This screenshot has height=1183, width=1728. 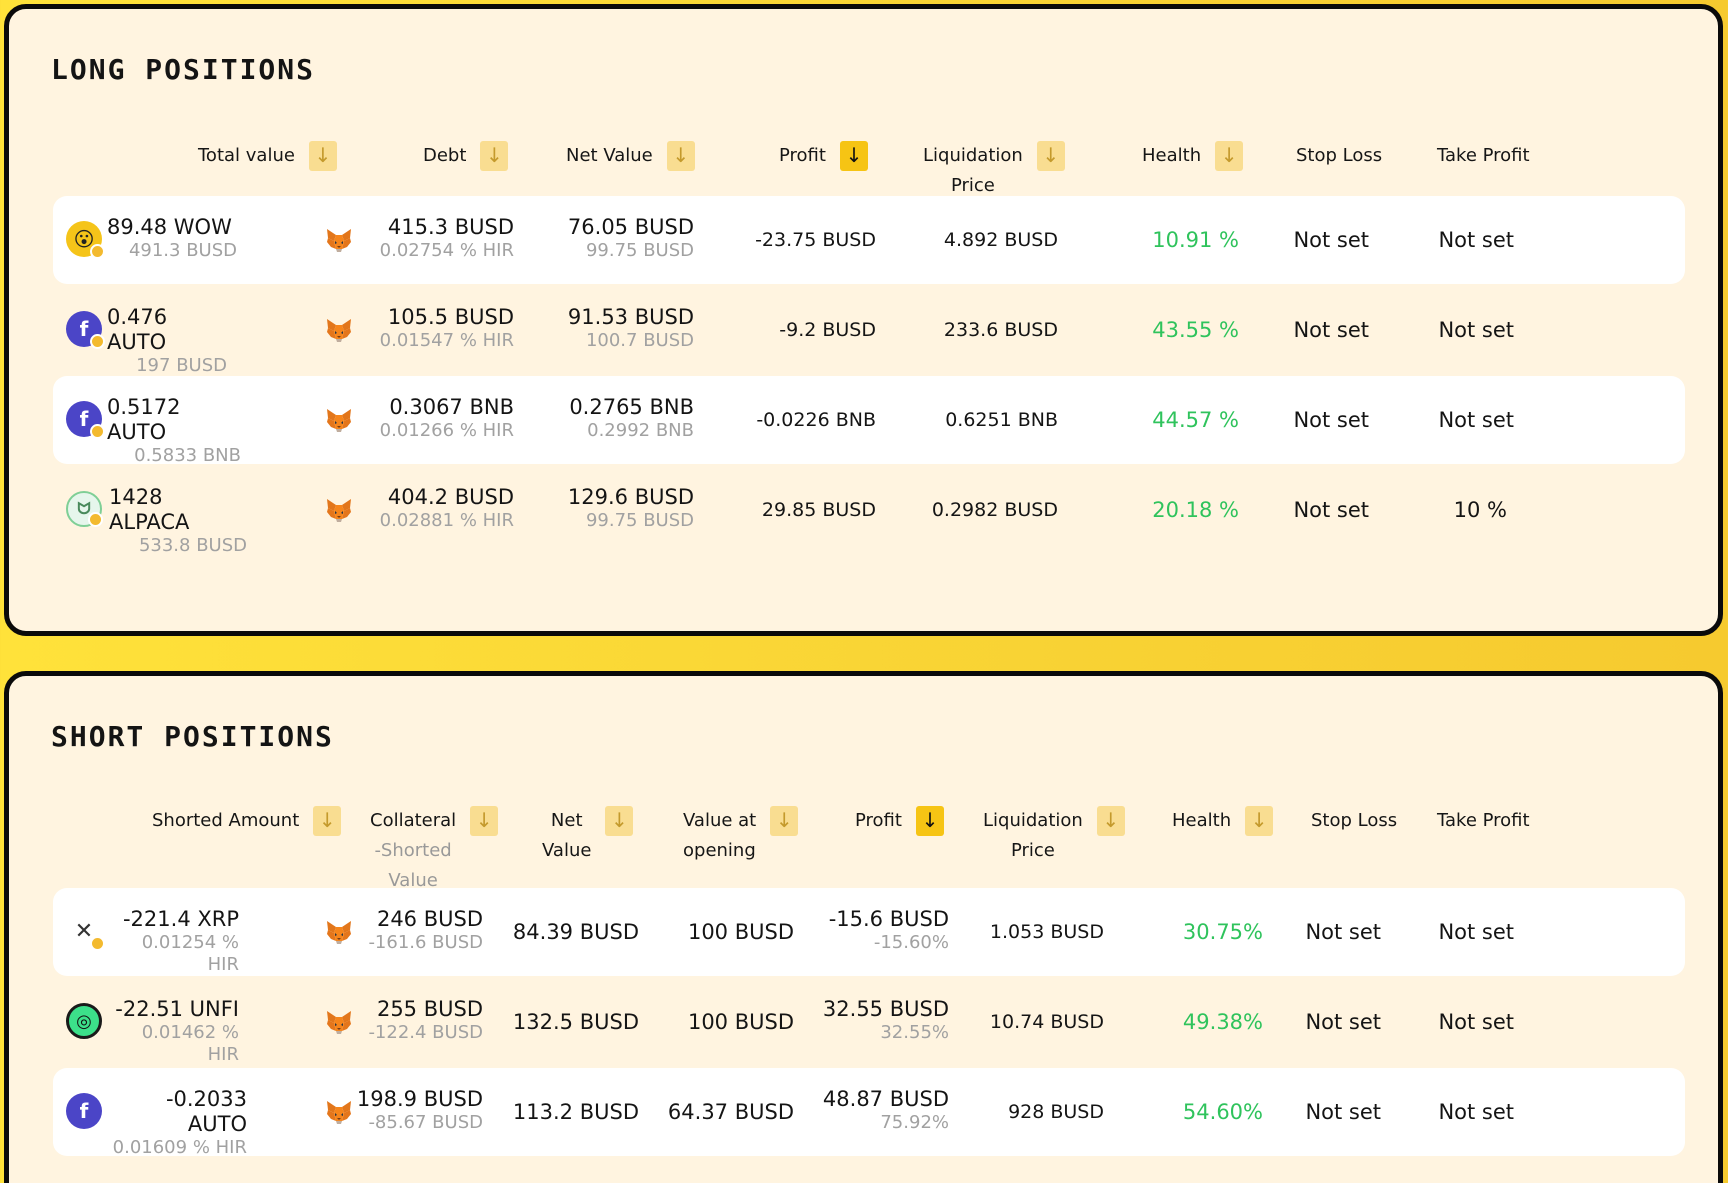 I want to click on header-value-at-opening: Value at opening ↓, so click(x=741, y=836).